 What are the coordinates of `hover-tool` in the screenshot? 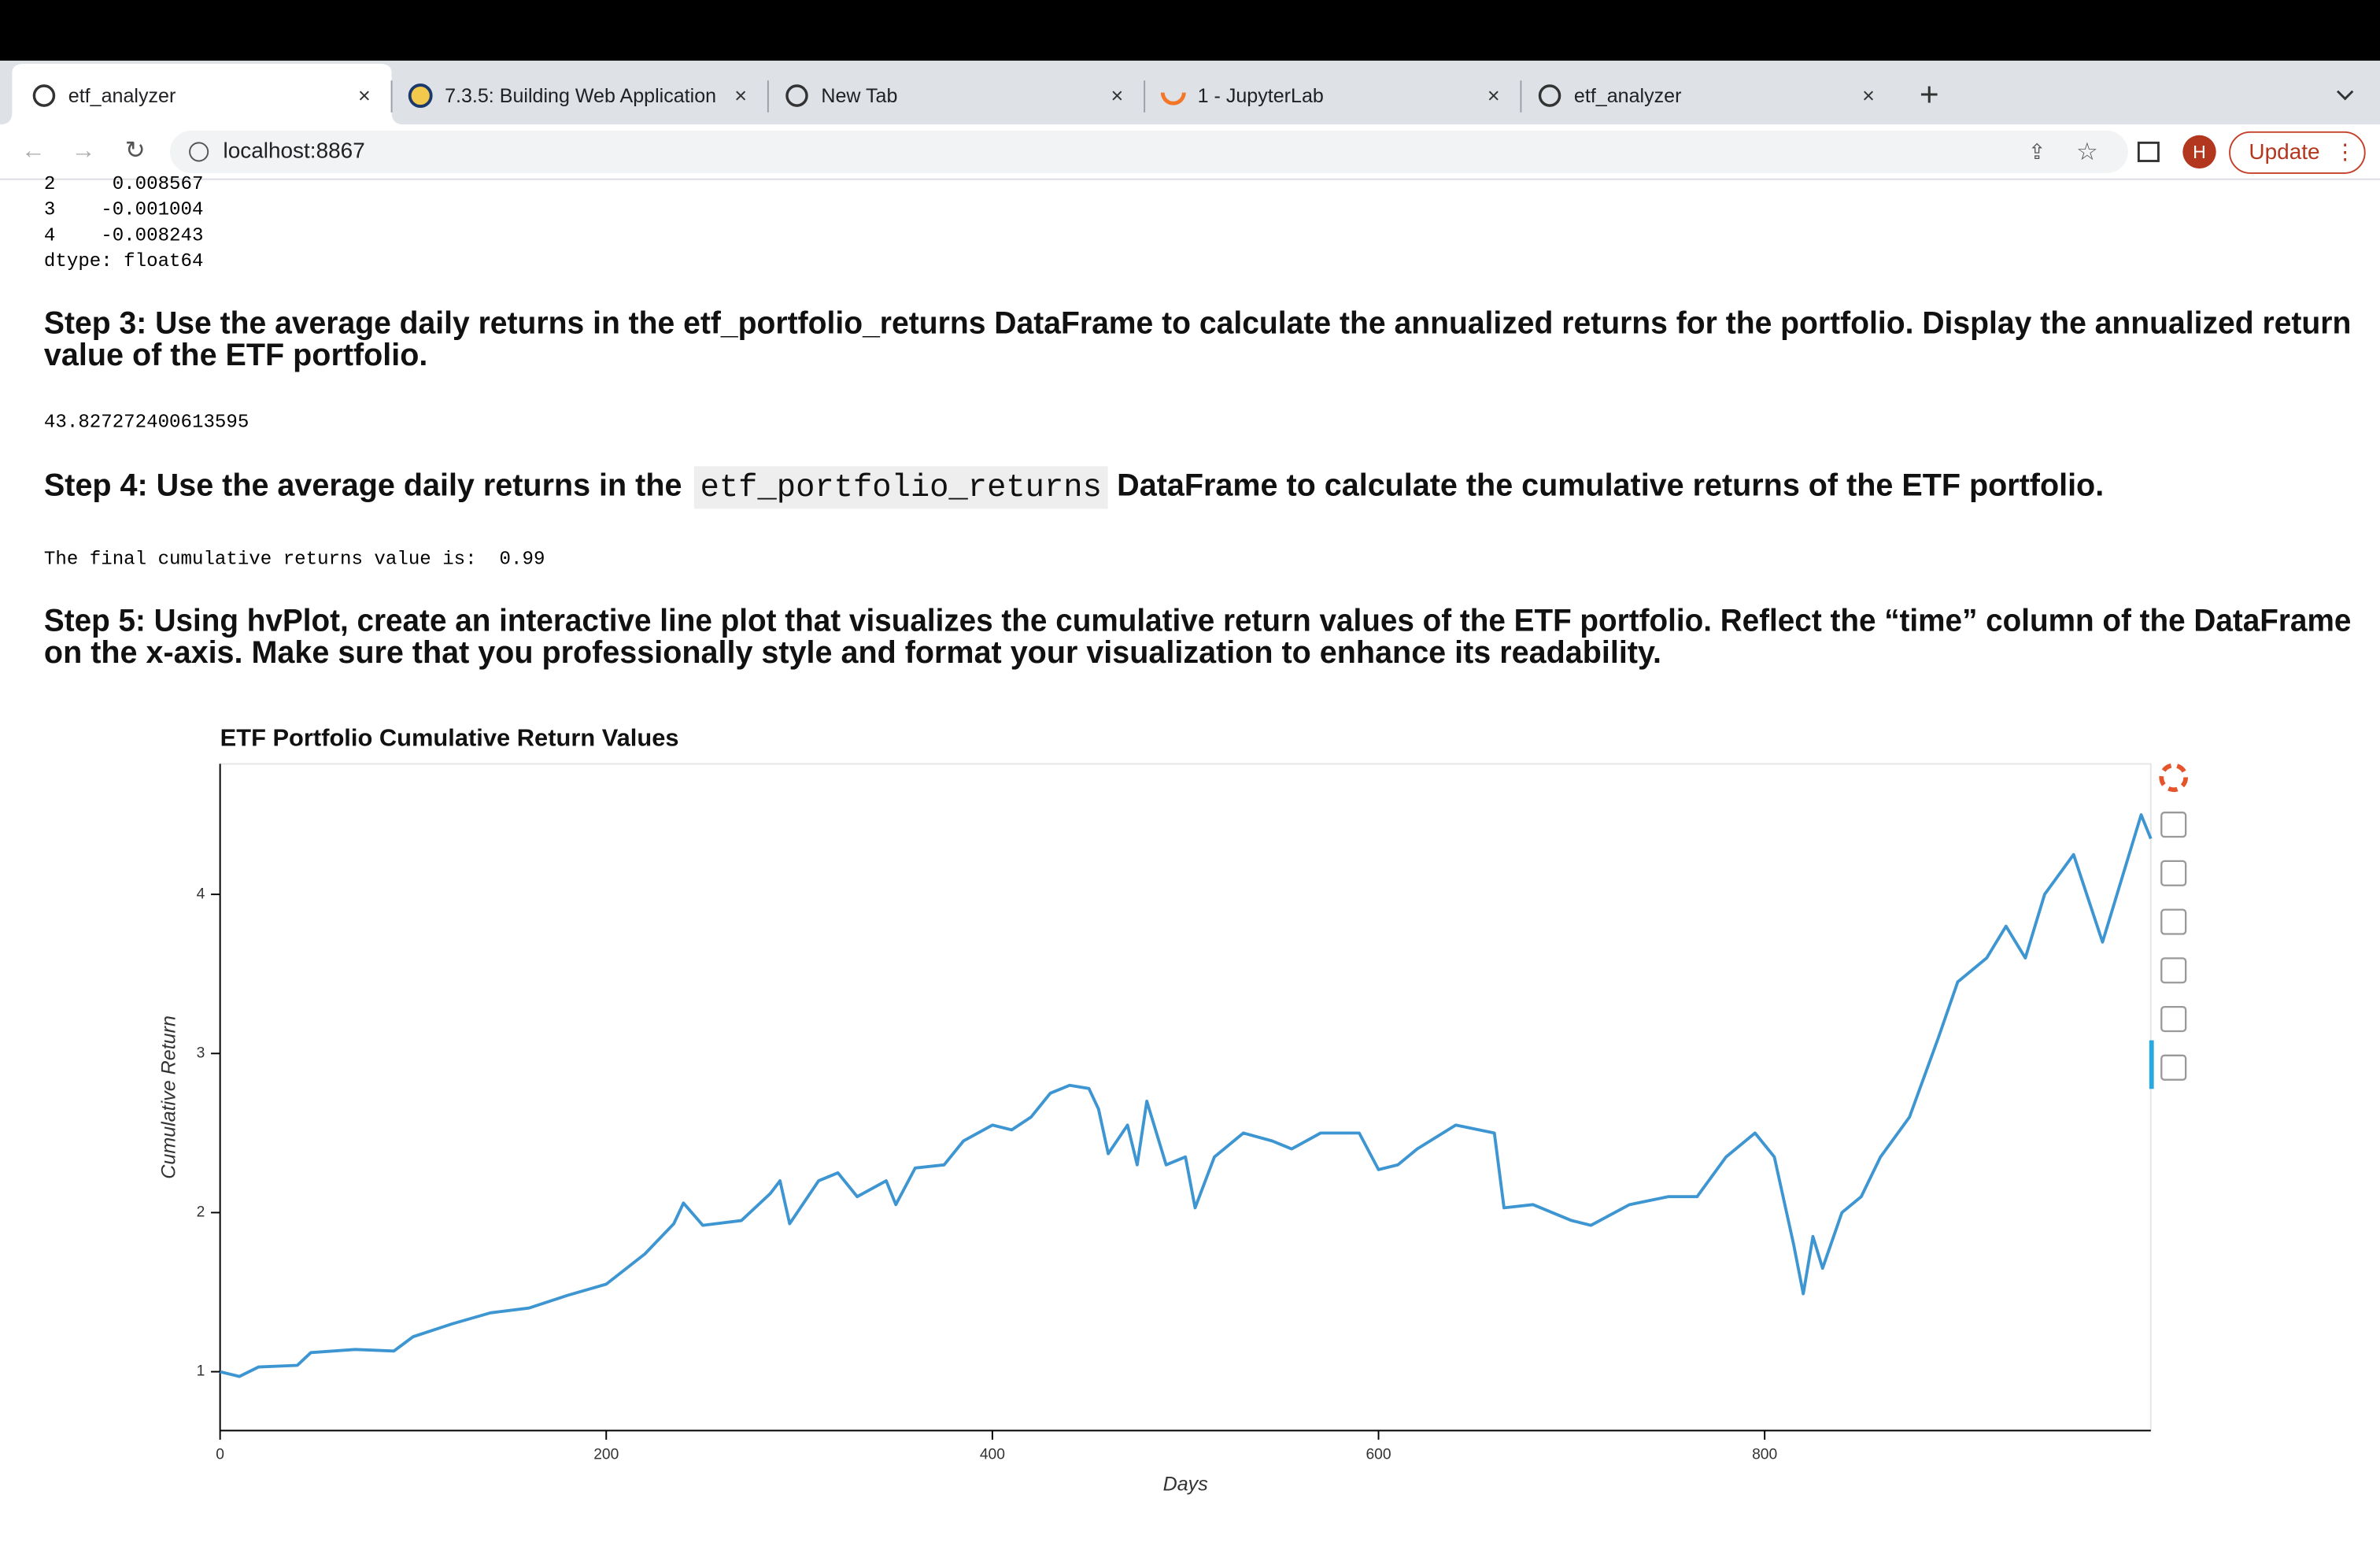 It's located at (2173, 1067).